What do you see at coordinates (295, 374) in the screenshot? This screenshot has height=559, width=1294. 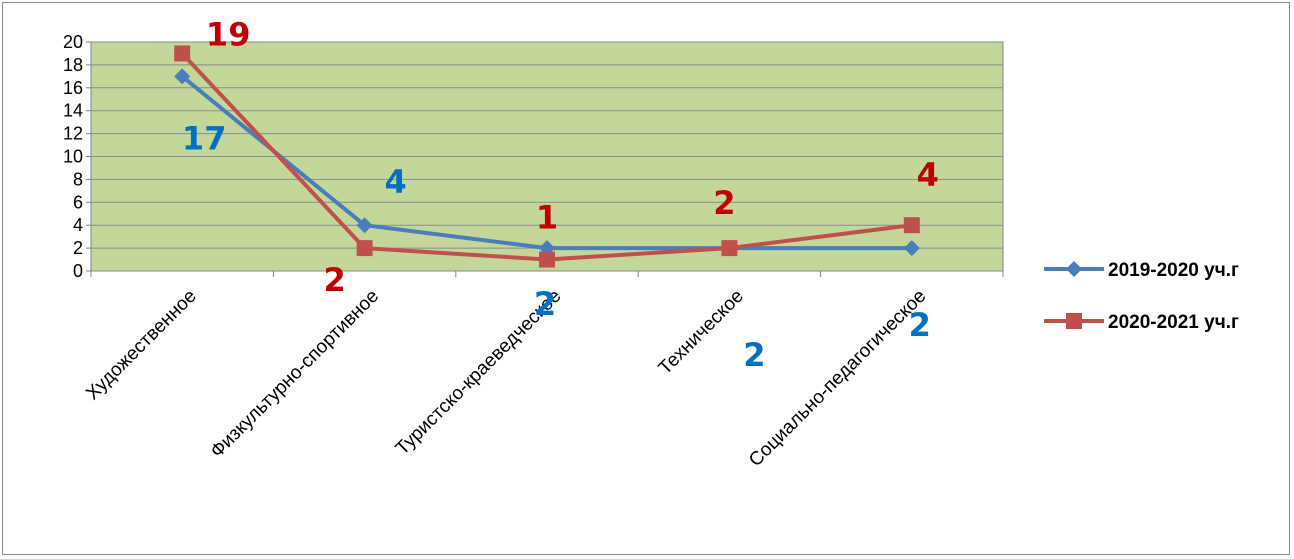 I see `x-category-label: Физкультурно-спортивное` at bounding box center [295, 374].